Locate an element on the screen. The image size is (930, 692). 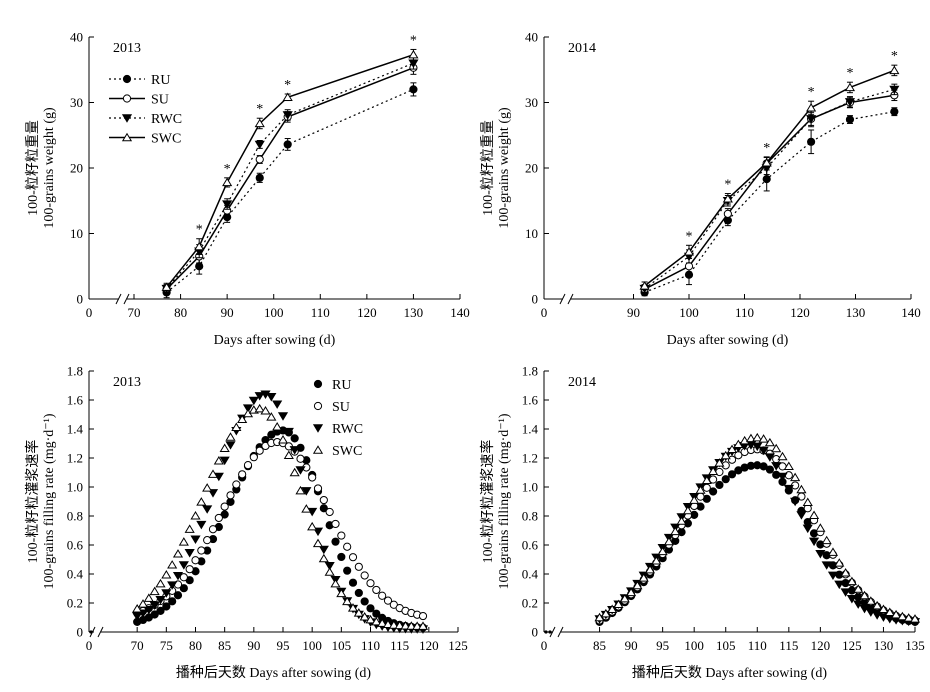
x-tick-label: 100 is located at coordinates (694, 645).